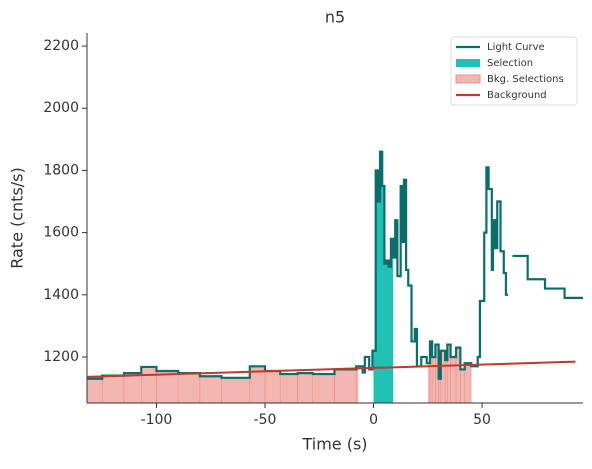 The height and width of the screenshot is (469, 592). Describe the element at coordinates (157, 420) in the screenshot. I see `x-tick-label: -100` at that location.